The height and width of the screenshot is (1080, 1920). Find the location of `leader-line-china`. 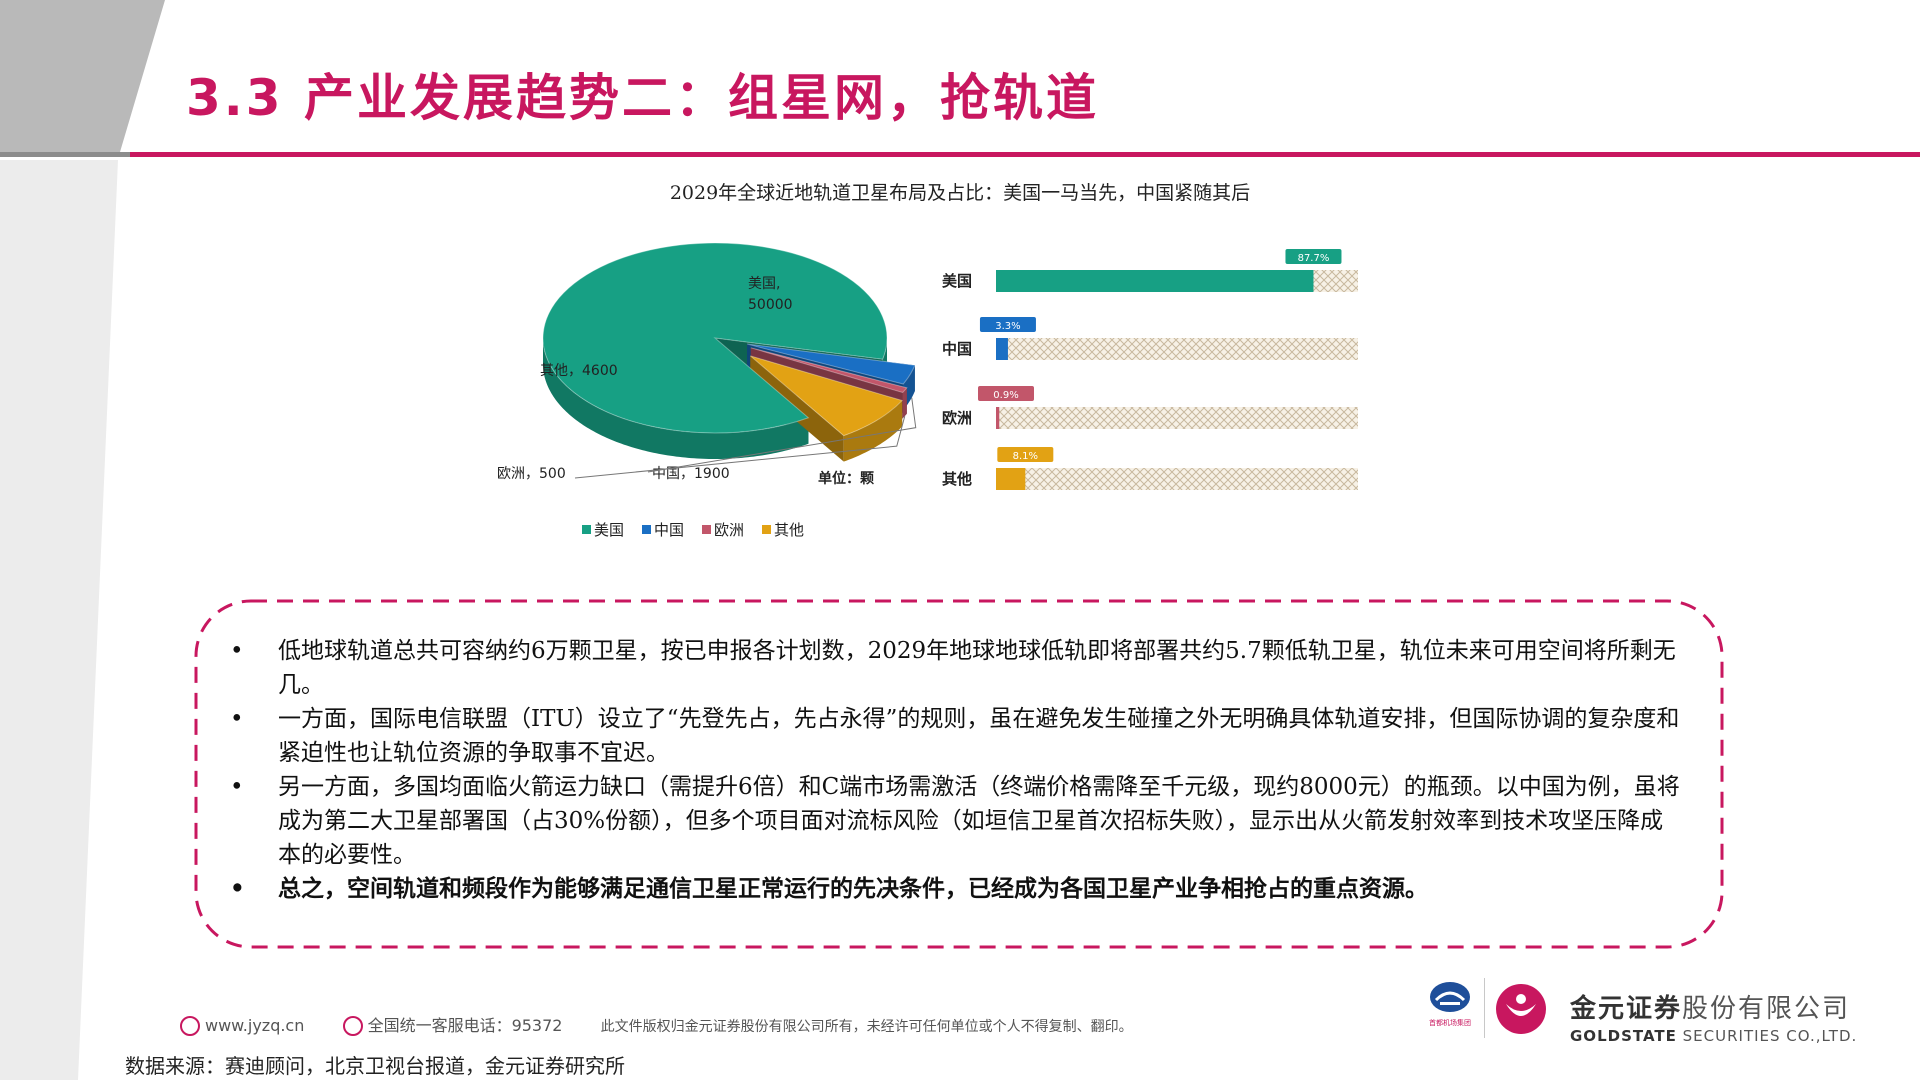

leader-line-china is located at coordinates (782, 435).